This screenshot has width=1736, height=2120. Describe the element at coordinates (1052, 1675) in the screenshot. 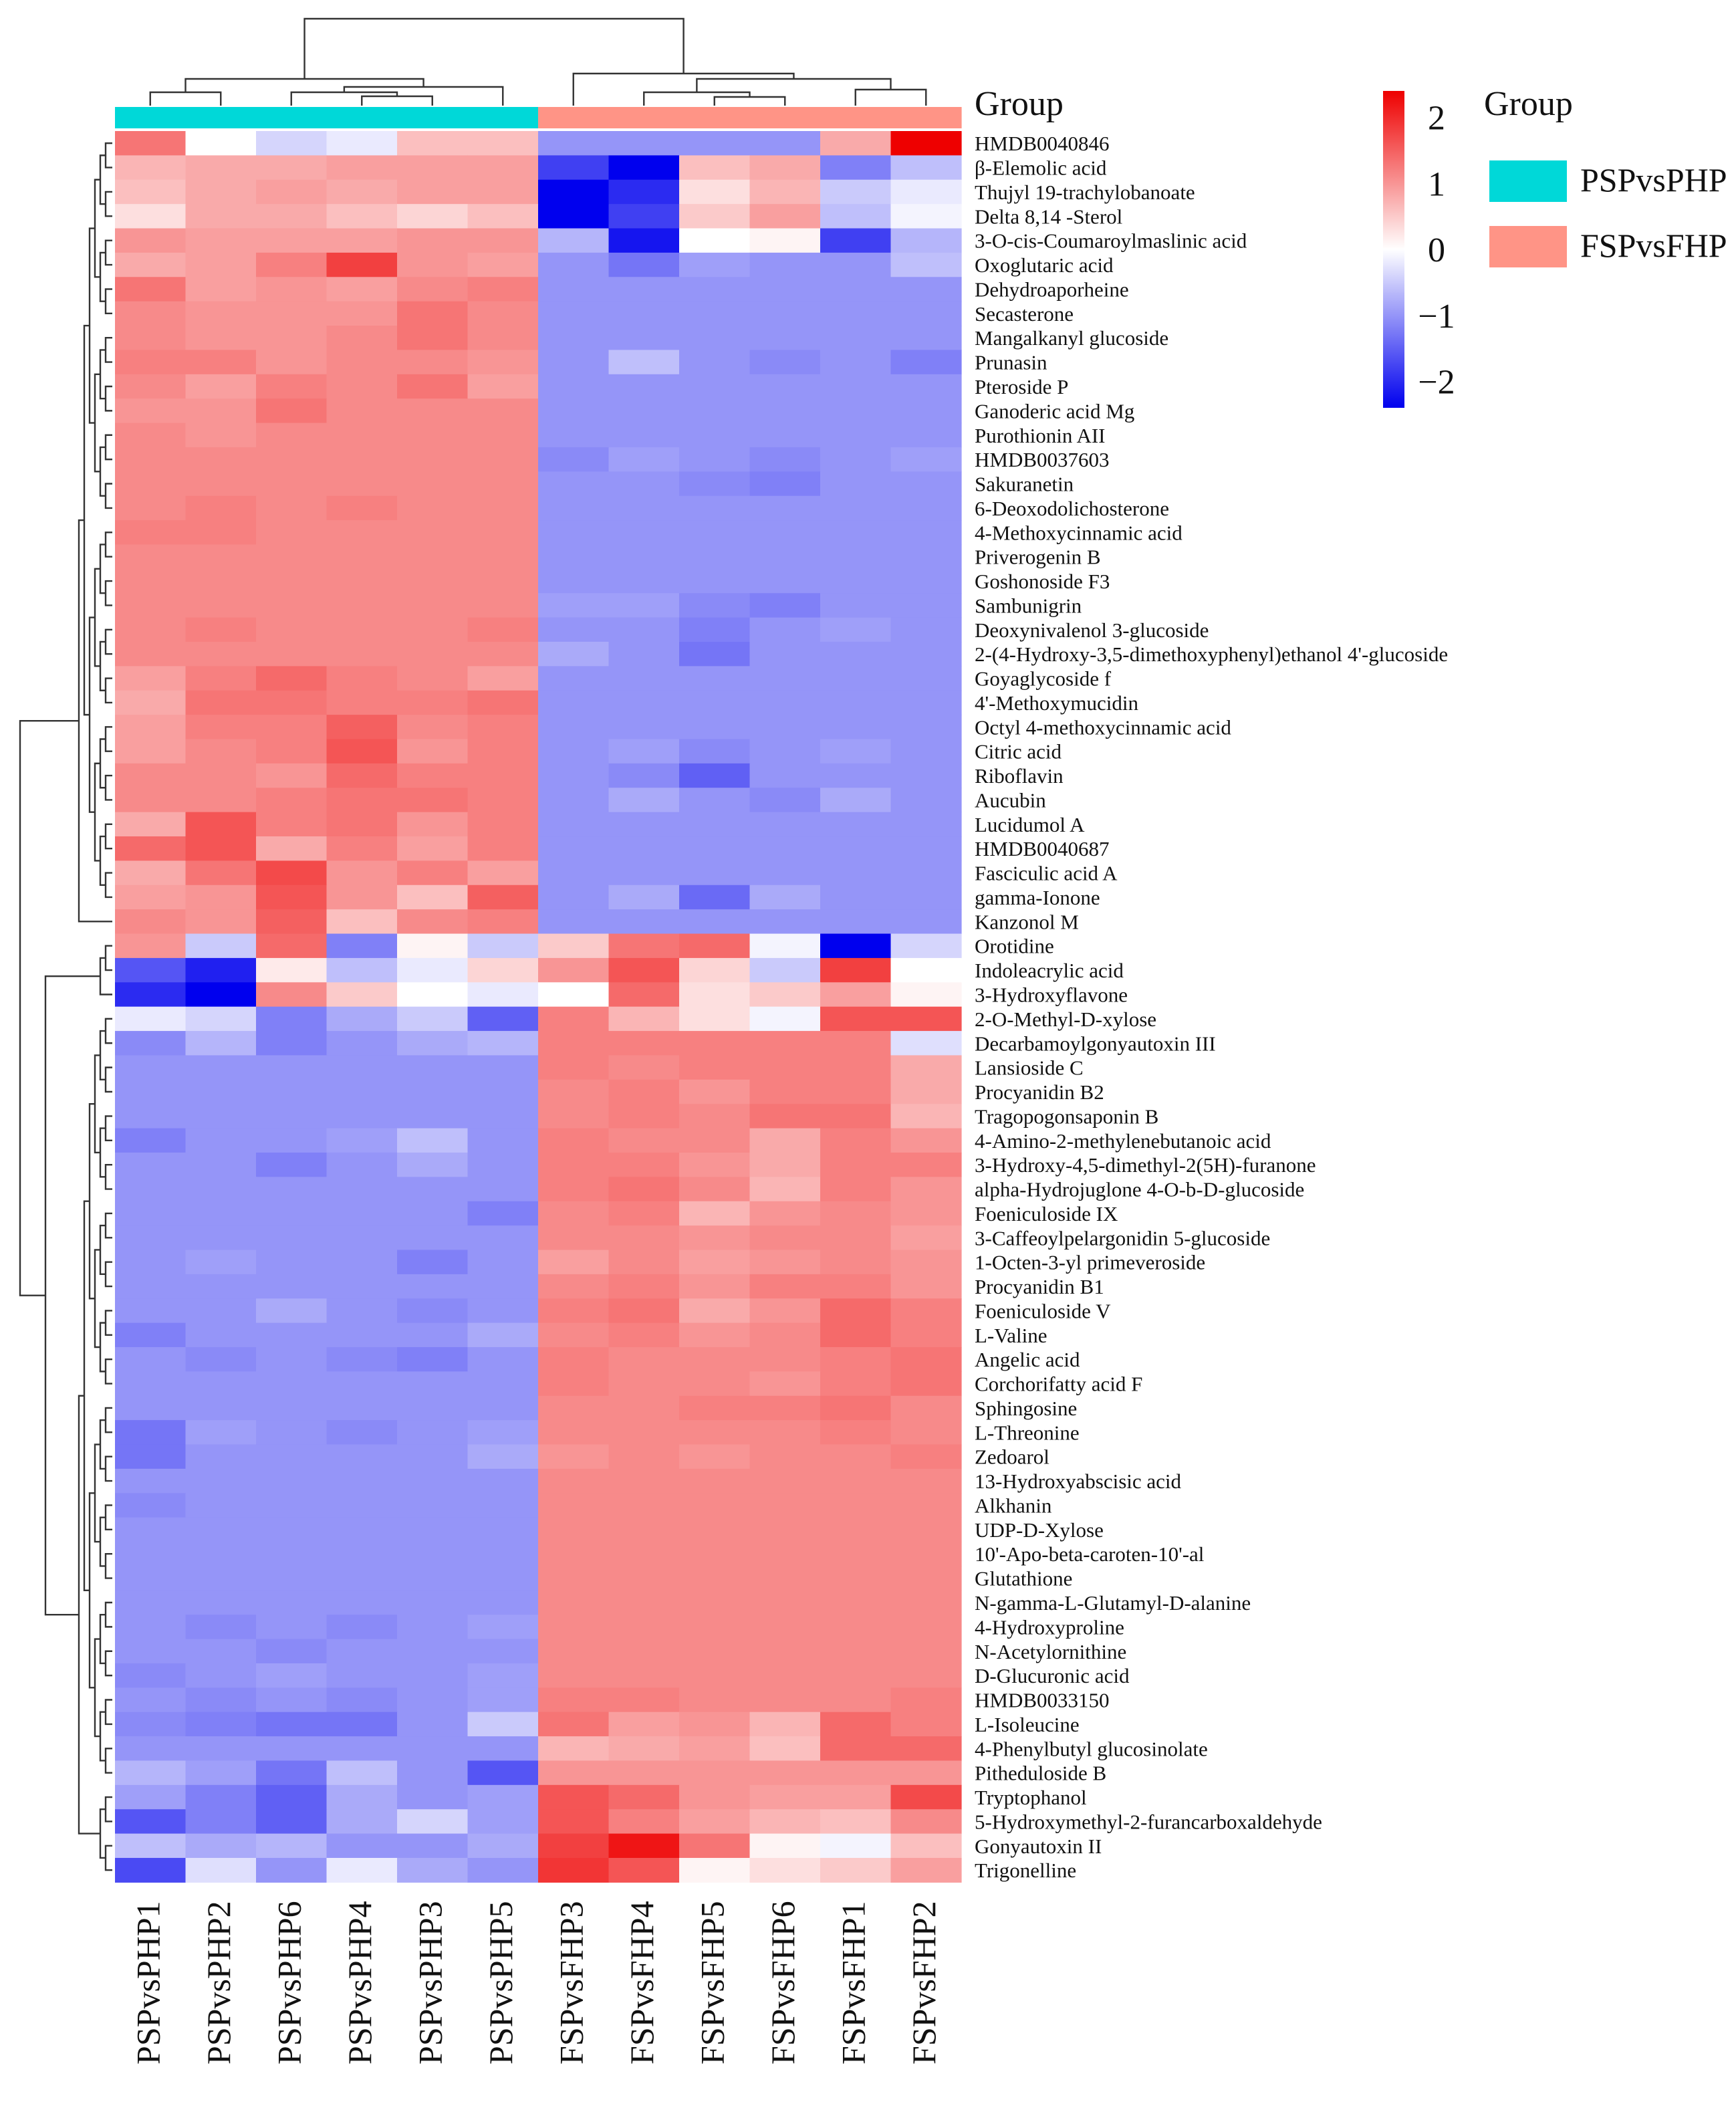

I see `row-label: D-Glucuronic acid` at that location.